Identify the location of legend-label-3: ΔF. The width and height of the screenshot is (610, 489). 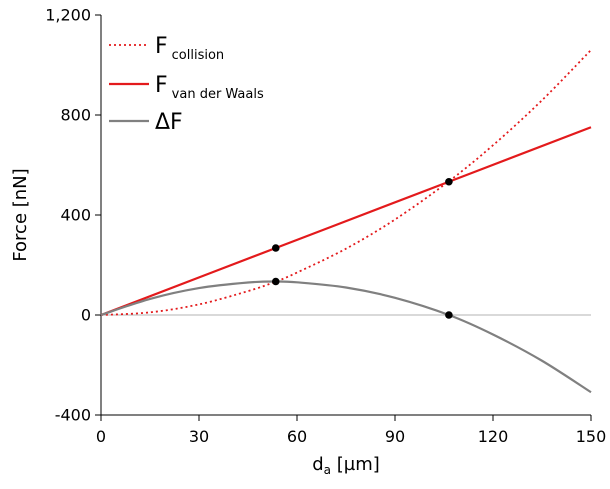
(169, 122).